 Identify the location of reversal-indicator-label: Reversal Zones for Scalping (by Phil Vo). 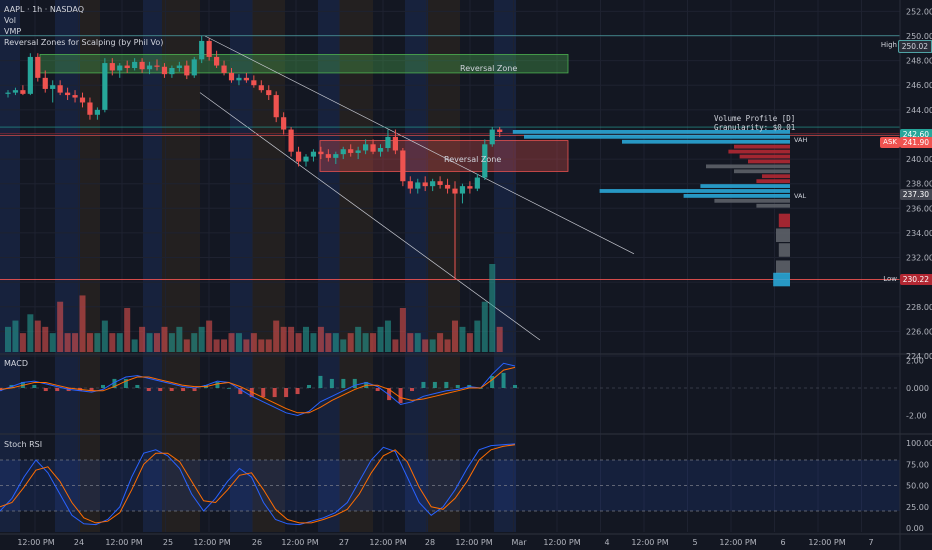
(84, 42).